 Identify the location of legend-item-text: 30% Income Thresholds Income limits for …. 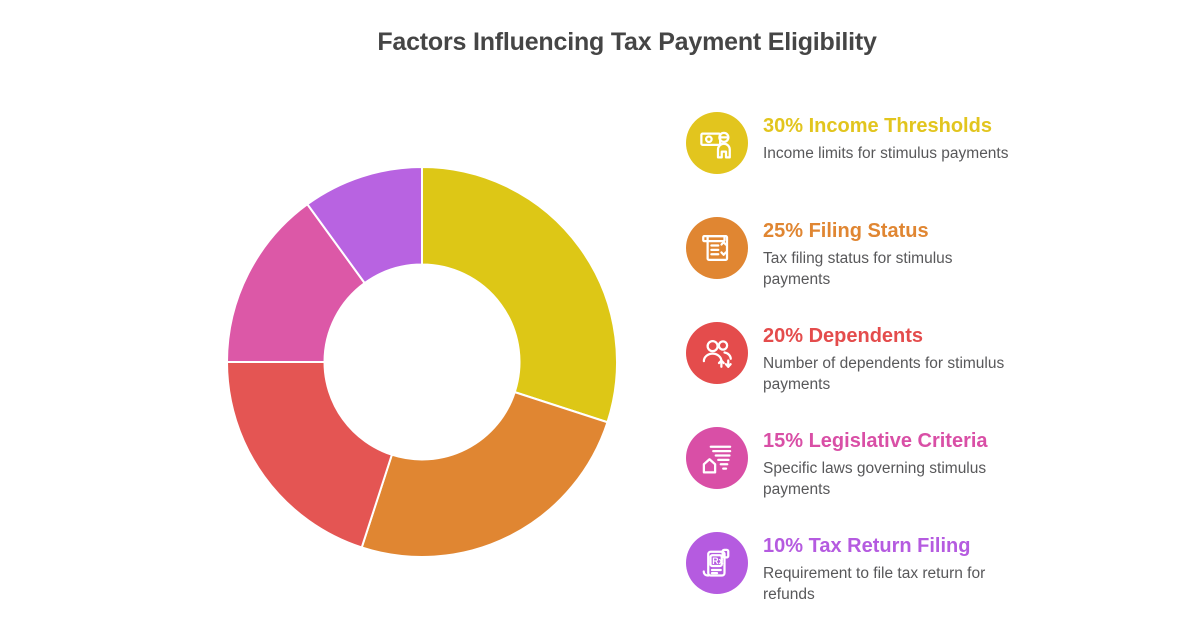
(892, 138).